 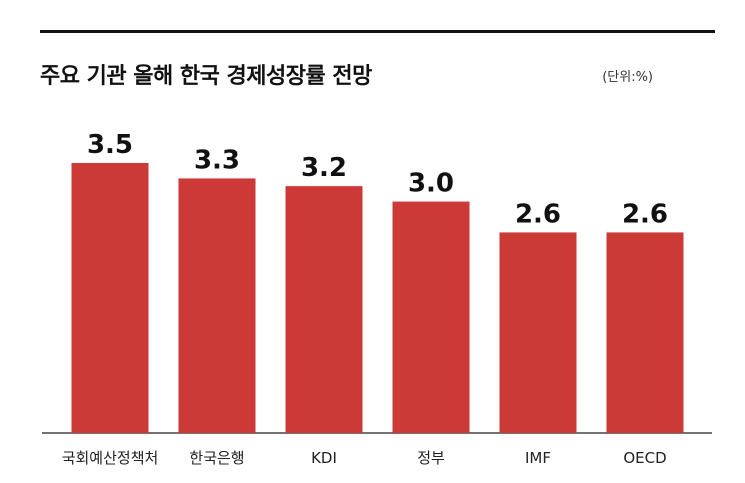 I want to click on category-label-2: KDI, so click(x=324, y=458).